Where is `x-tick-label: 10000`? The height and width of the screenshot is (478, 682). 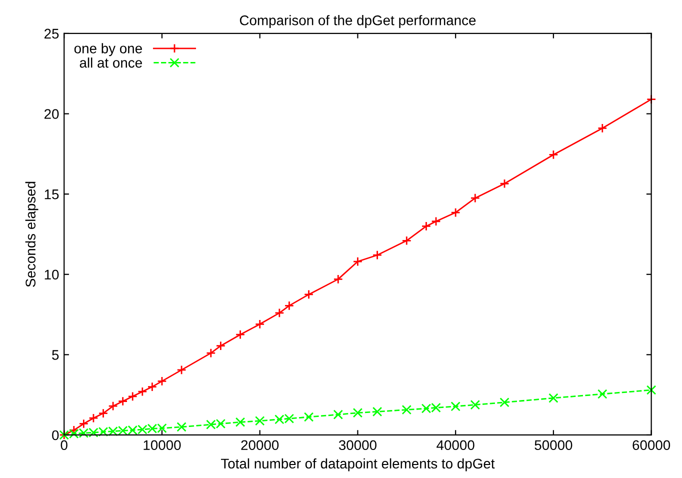
x-tick-label: 10000 is located at coordinates (162, 445).